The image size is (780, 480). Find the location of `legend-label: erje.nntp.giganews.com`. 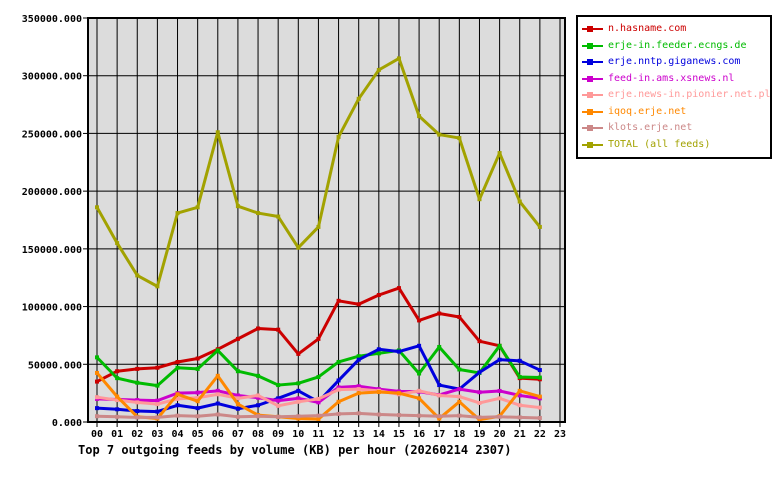

legend-label: erje.nntp.giganews.com is located at coordinates (674, 62).